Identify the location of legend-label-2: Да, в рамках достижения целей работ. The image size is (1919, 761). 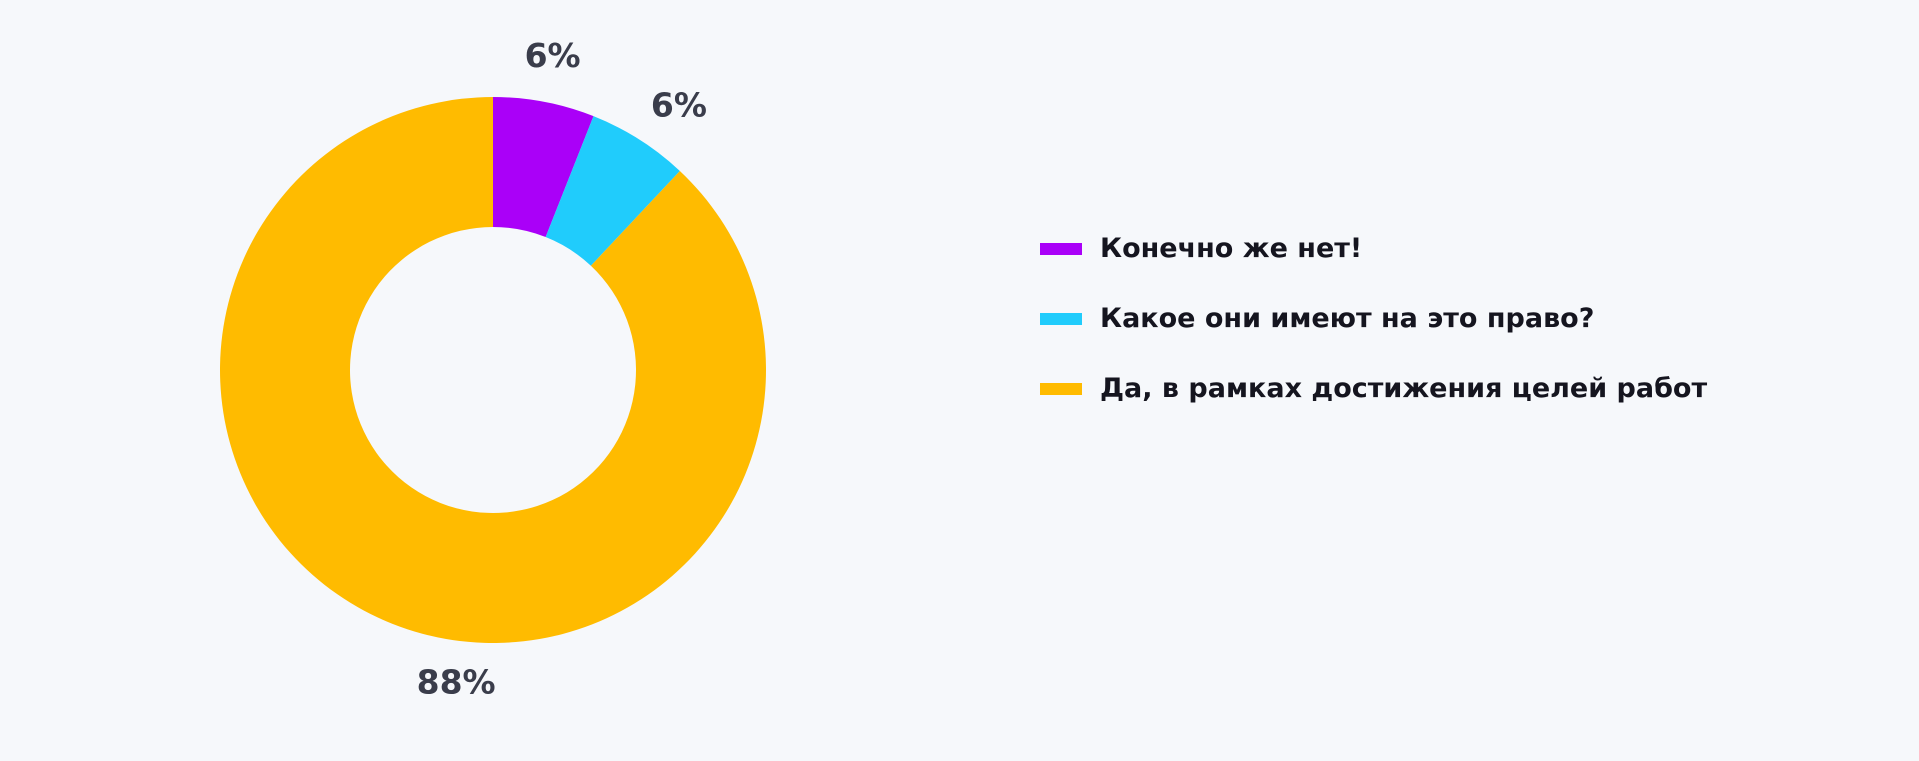
(1404, 388).